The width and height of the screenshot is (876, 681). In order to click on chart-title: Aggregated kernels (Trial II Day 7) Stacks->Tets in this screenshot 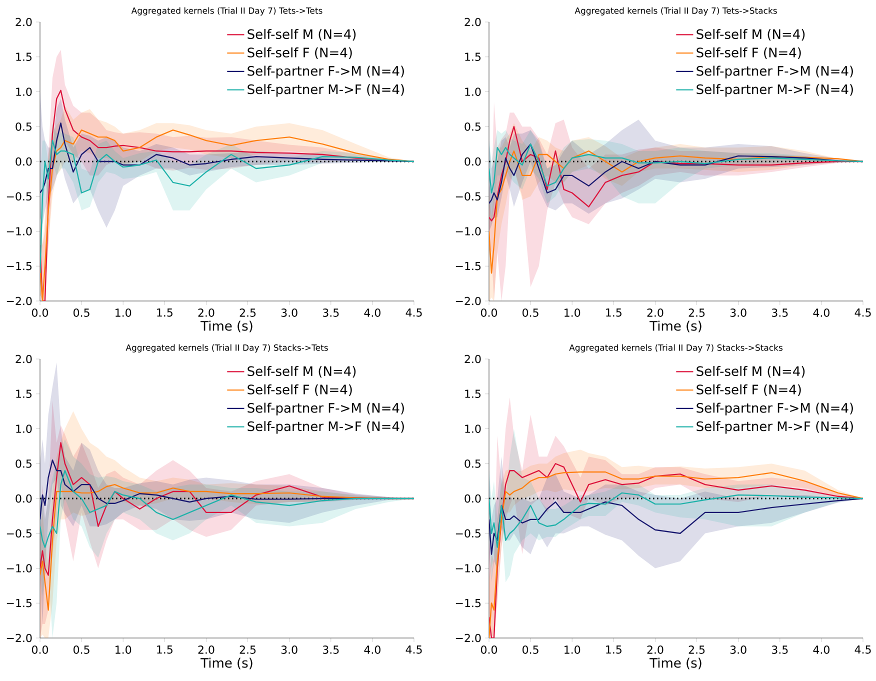, I will do `click(227, 348)`.